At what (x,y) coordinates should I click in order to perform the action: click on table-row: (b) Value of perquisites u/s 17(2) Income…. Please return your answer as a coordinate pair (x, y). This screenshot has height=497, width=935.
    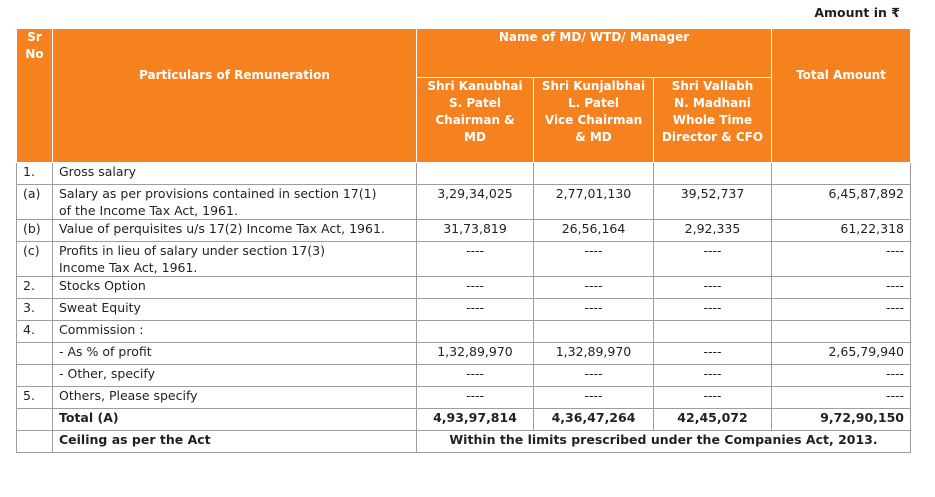
    Looking at the image, I should click on (463, 230).